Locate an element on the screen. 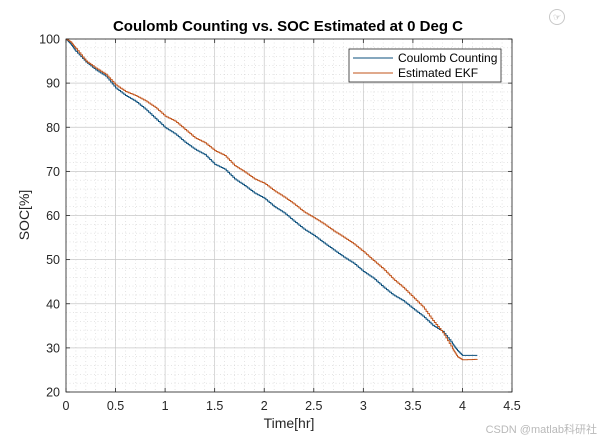 The width and height of the screenshot is (605, 441). y-axis-label: SOC[%] is located at coordinates (24, 215).